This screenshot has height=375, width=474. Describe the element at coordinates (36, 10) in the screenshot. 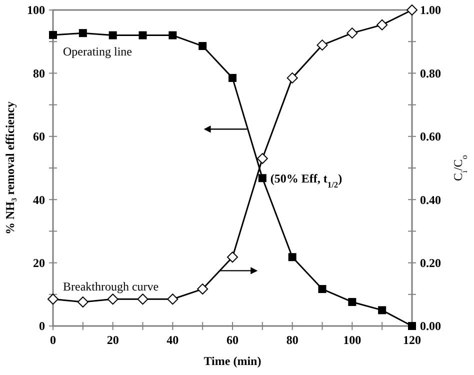

I see `y-tick-label: 100` at that location.